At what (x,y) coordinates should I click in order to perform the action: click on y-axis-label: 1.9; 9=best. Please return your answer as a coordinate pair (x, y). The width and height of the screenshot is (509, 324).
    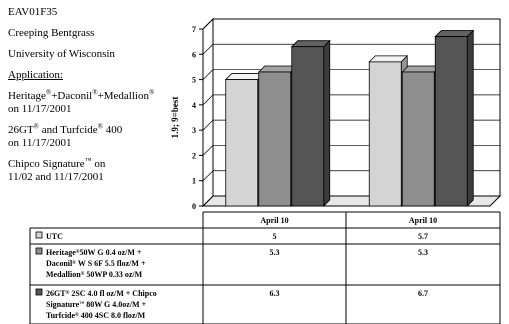
    Looking at the image, I should click on (175, 118).